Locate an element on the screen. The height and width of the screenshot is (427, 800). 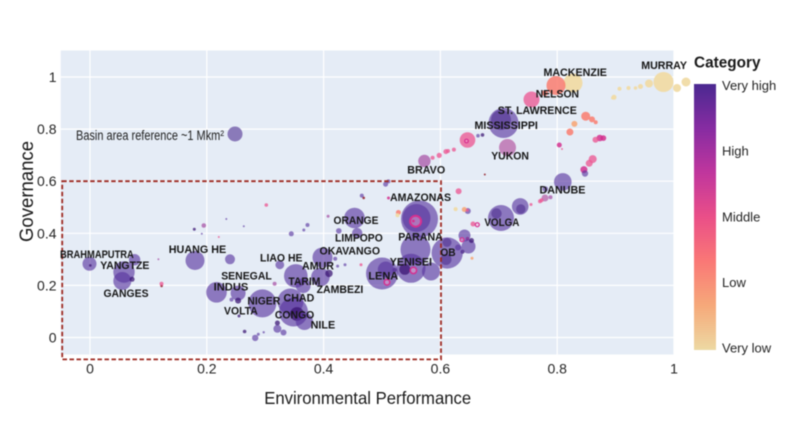
svg-text: BRAHMAPUTRA is located at coordinates (97, 255).